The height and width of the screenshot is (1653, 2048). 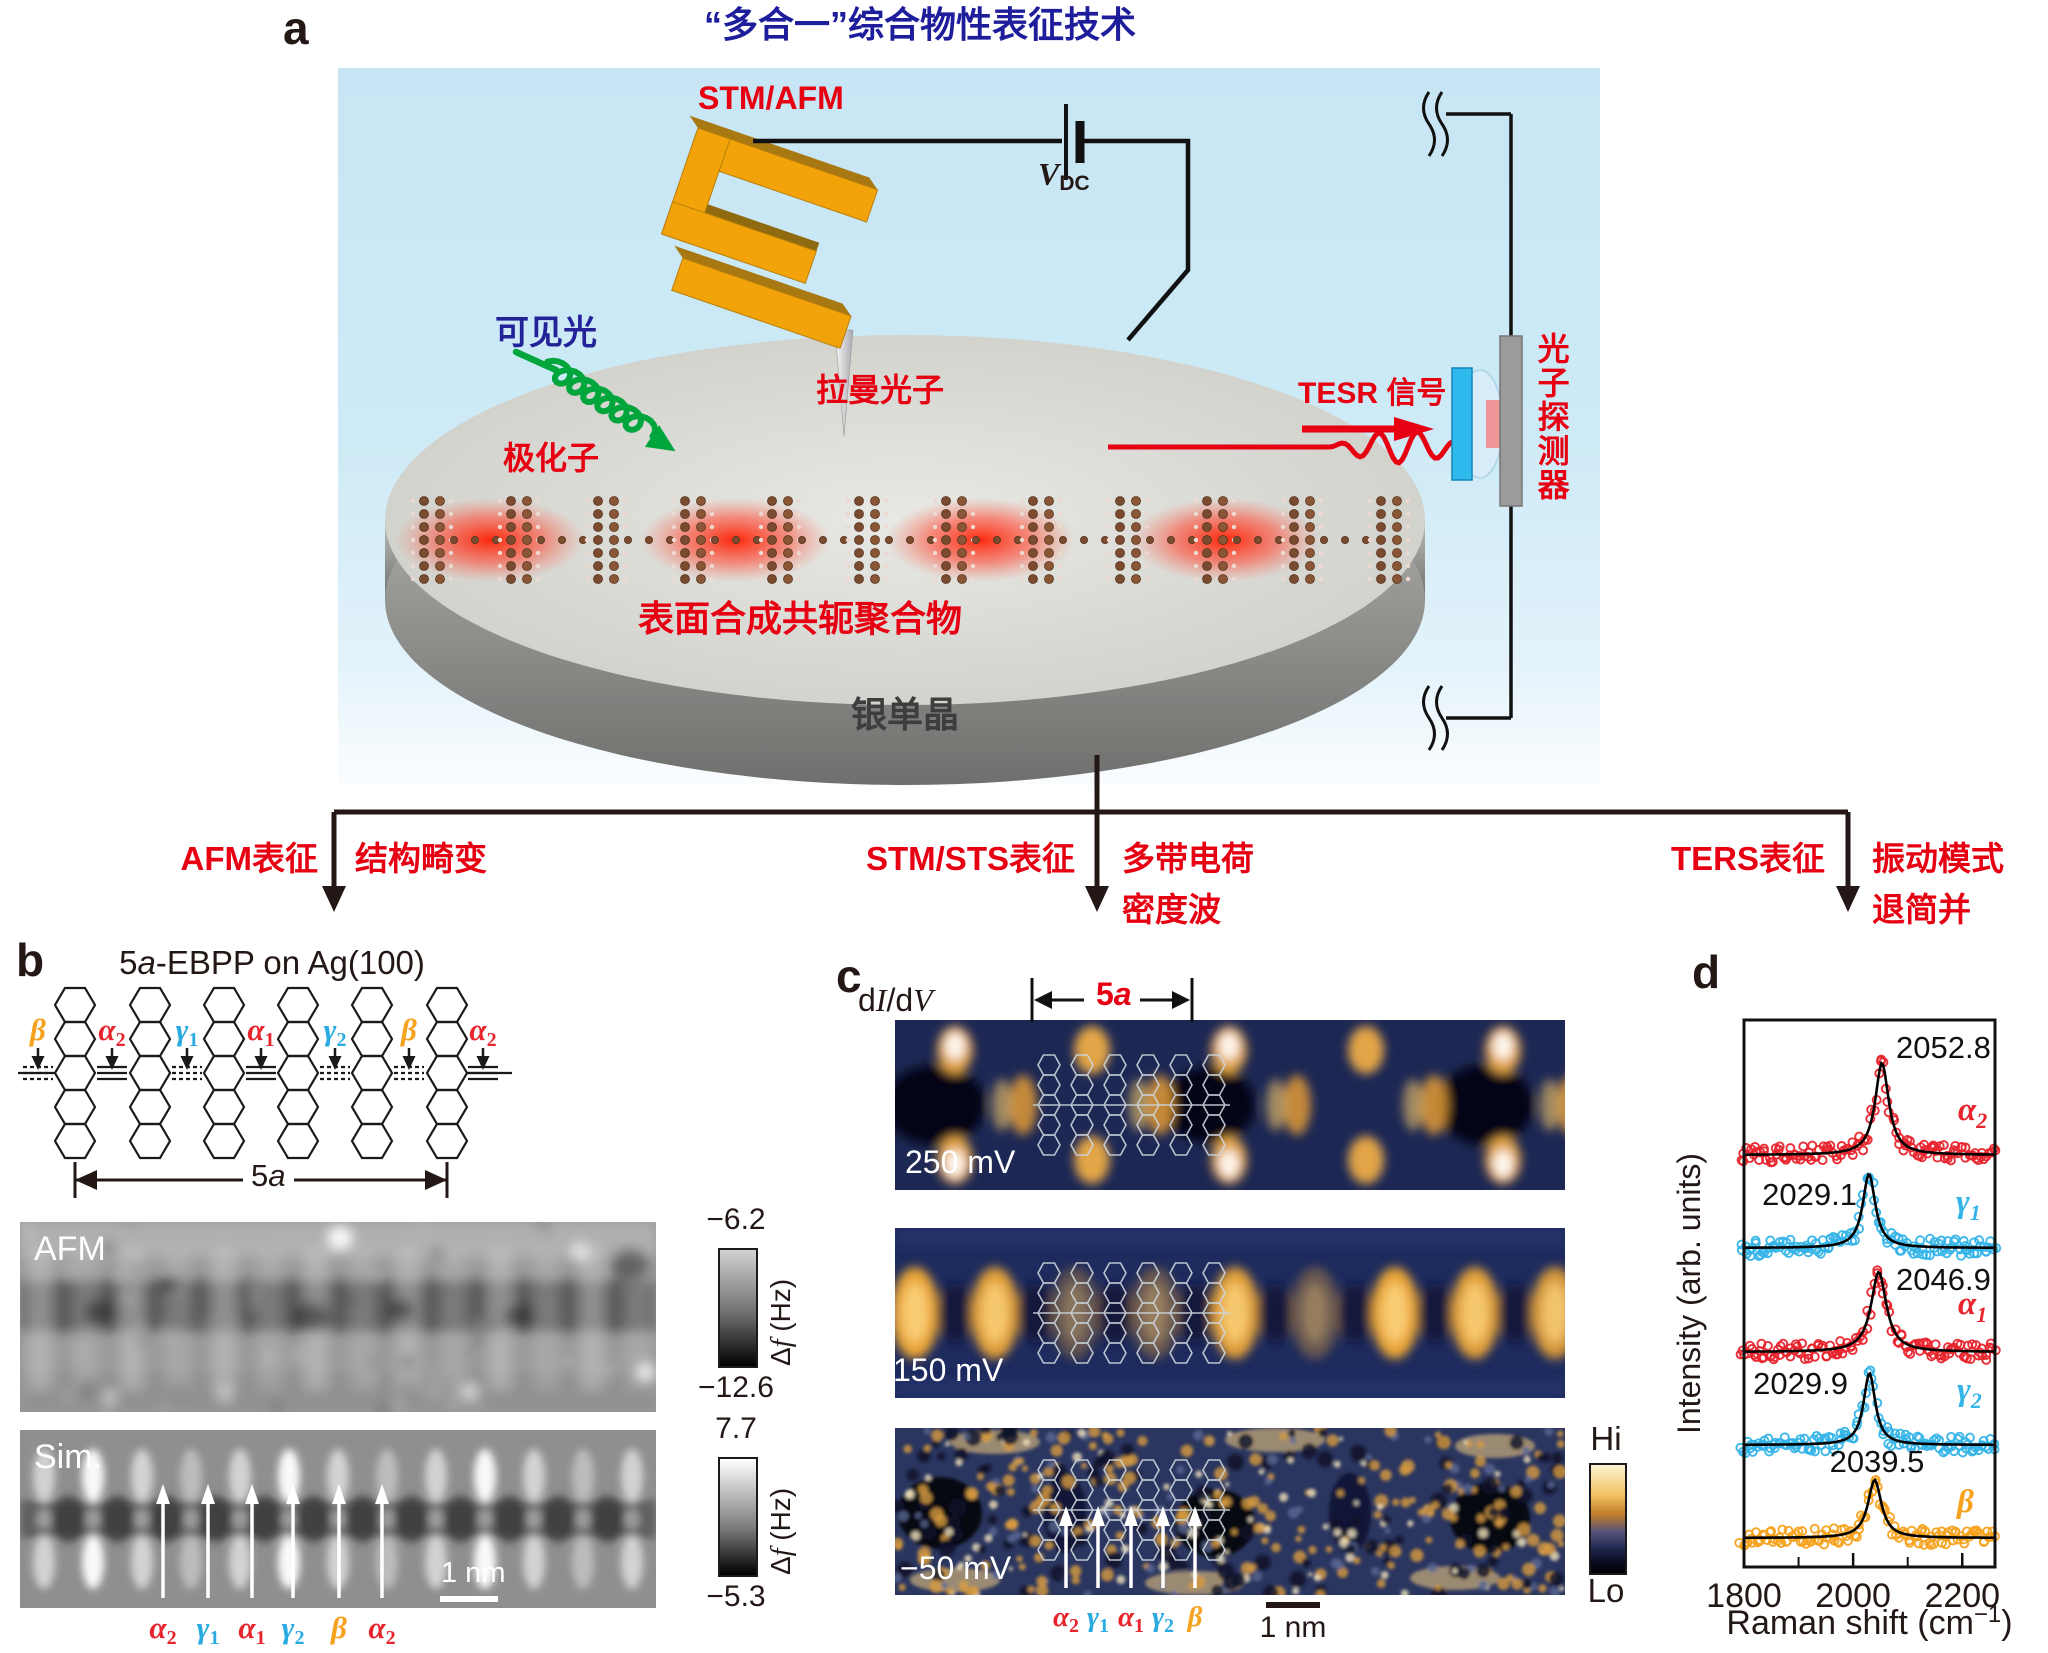 I want to click on b-span-label: 5a, so click(x=268, y=1176).